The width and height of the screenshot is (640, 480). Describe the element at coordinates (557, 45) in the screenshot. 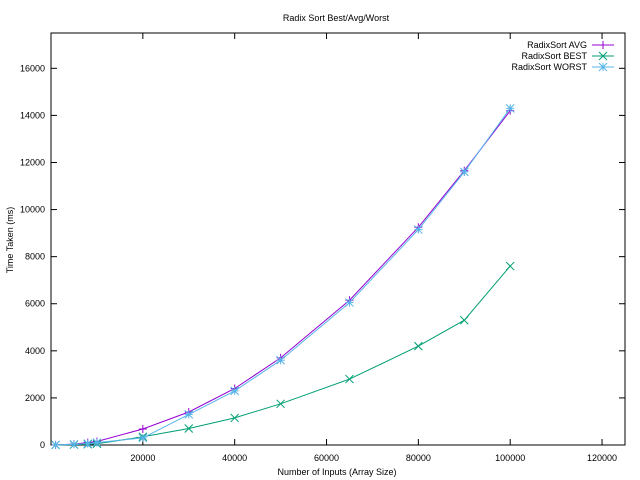

I see `legend-label: RadixSort AVG` at that location.